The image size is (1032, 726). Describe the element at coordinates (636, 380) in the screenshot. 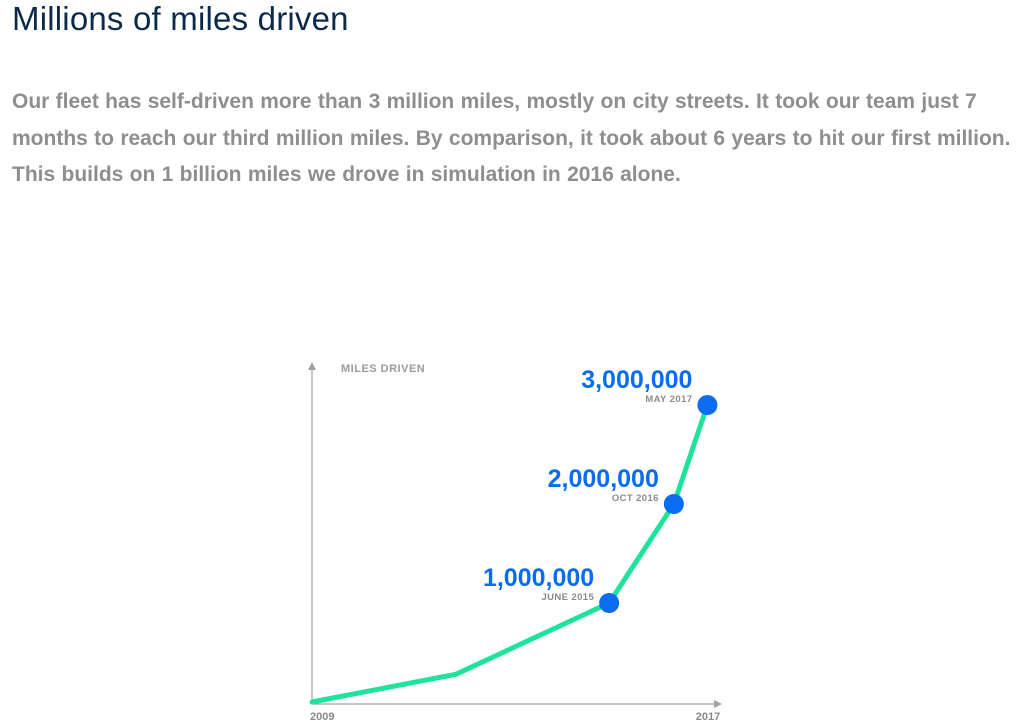

I see `data-value-label: 3,000,000` at that location.